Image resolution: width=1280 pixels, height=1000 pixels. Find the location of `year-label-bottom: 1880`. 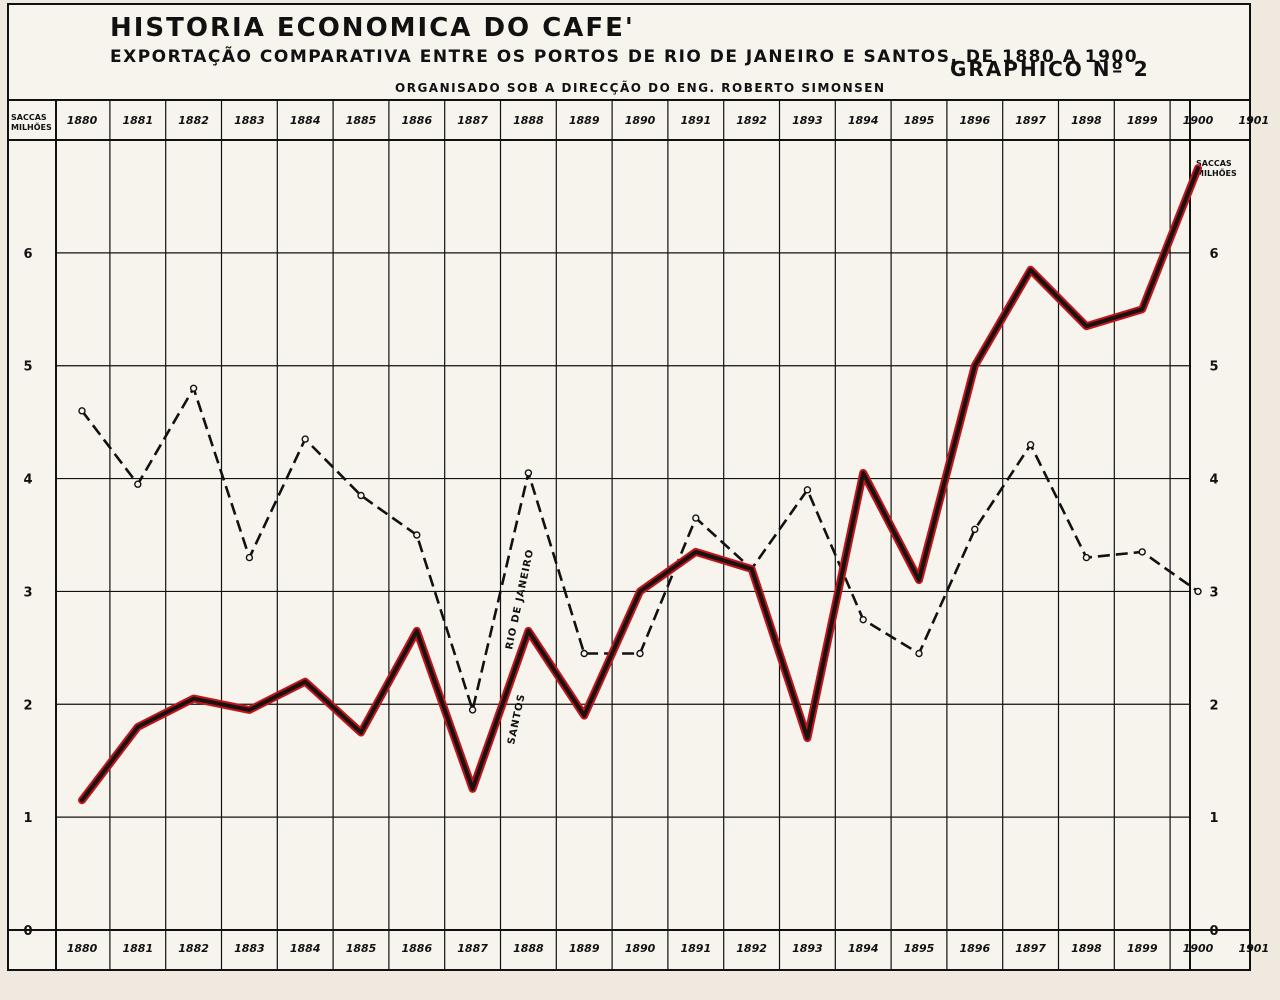

year-label-bottom: 1880 is located at coordinates (82, 948).